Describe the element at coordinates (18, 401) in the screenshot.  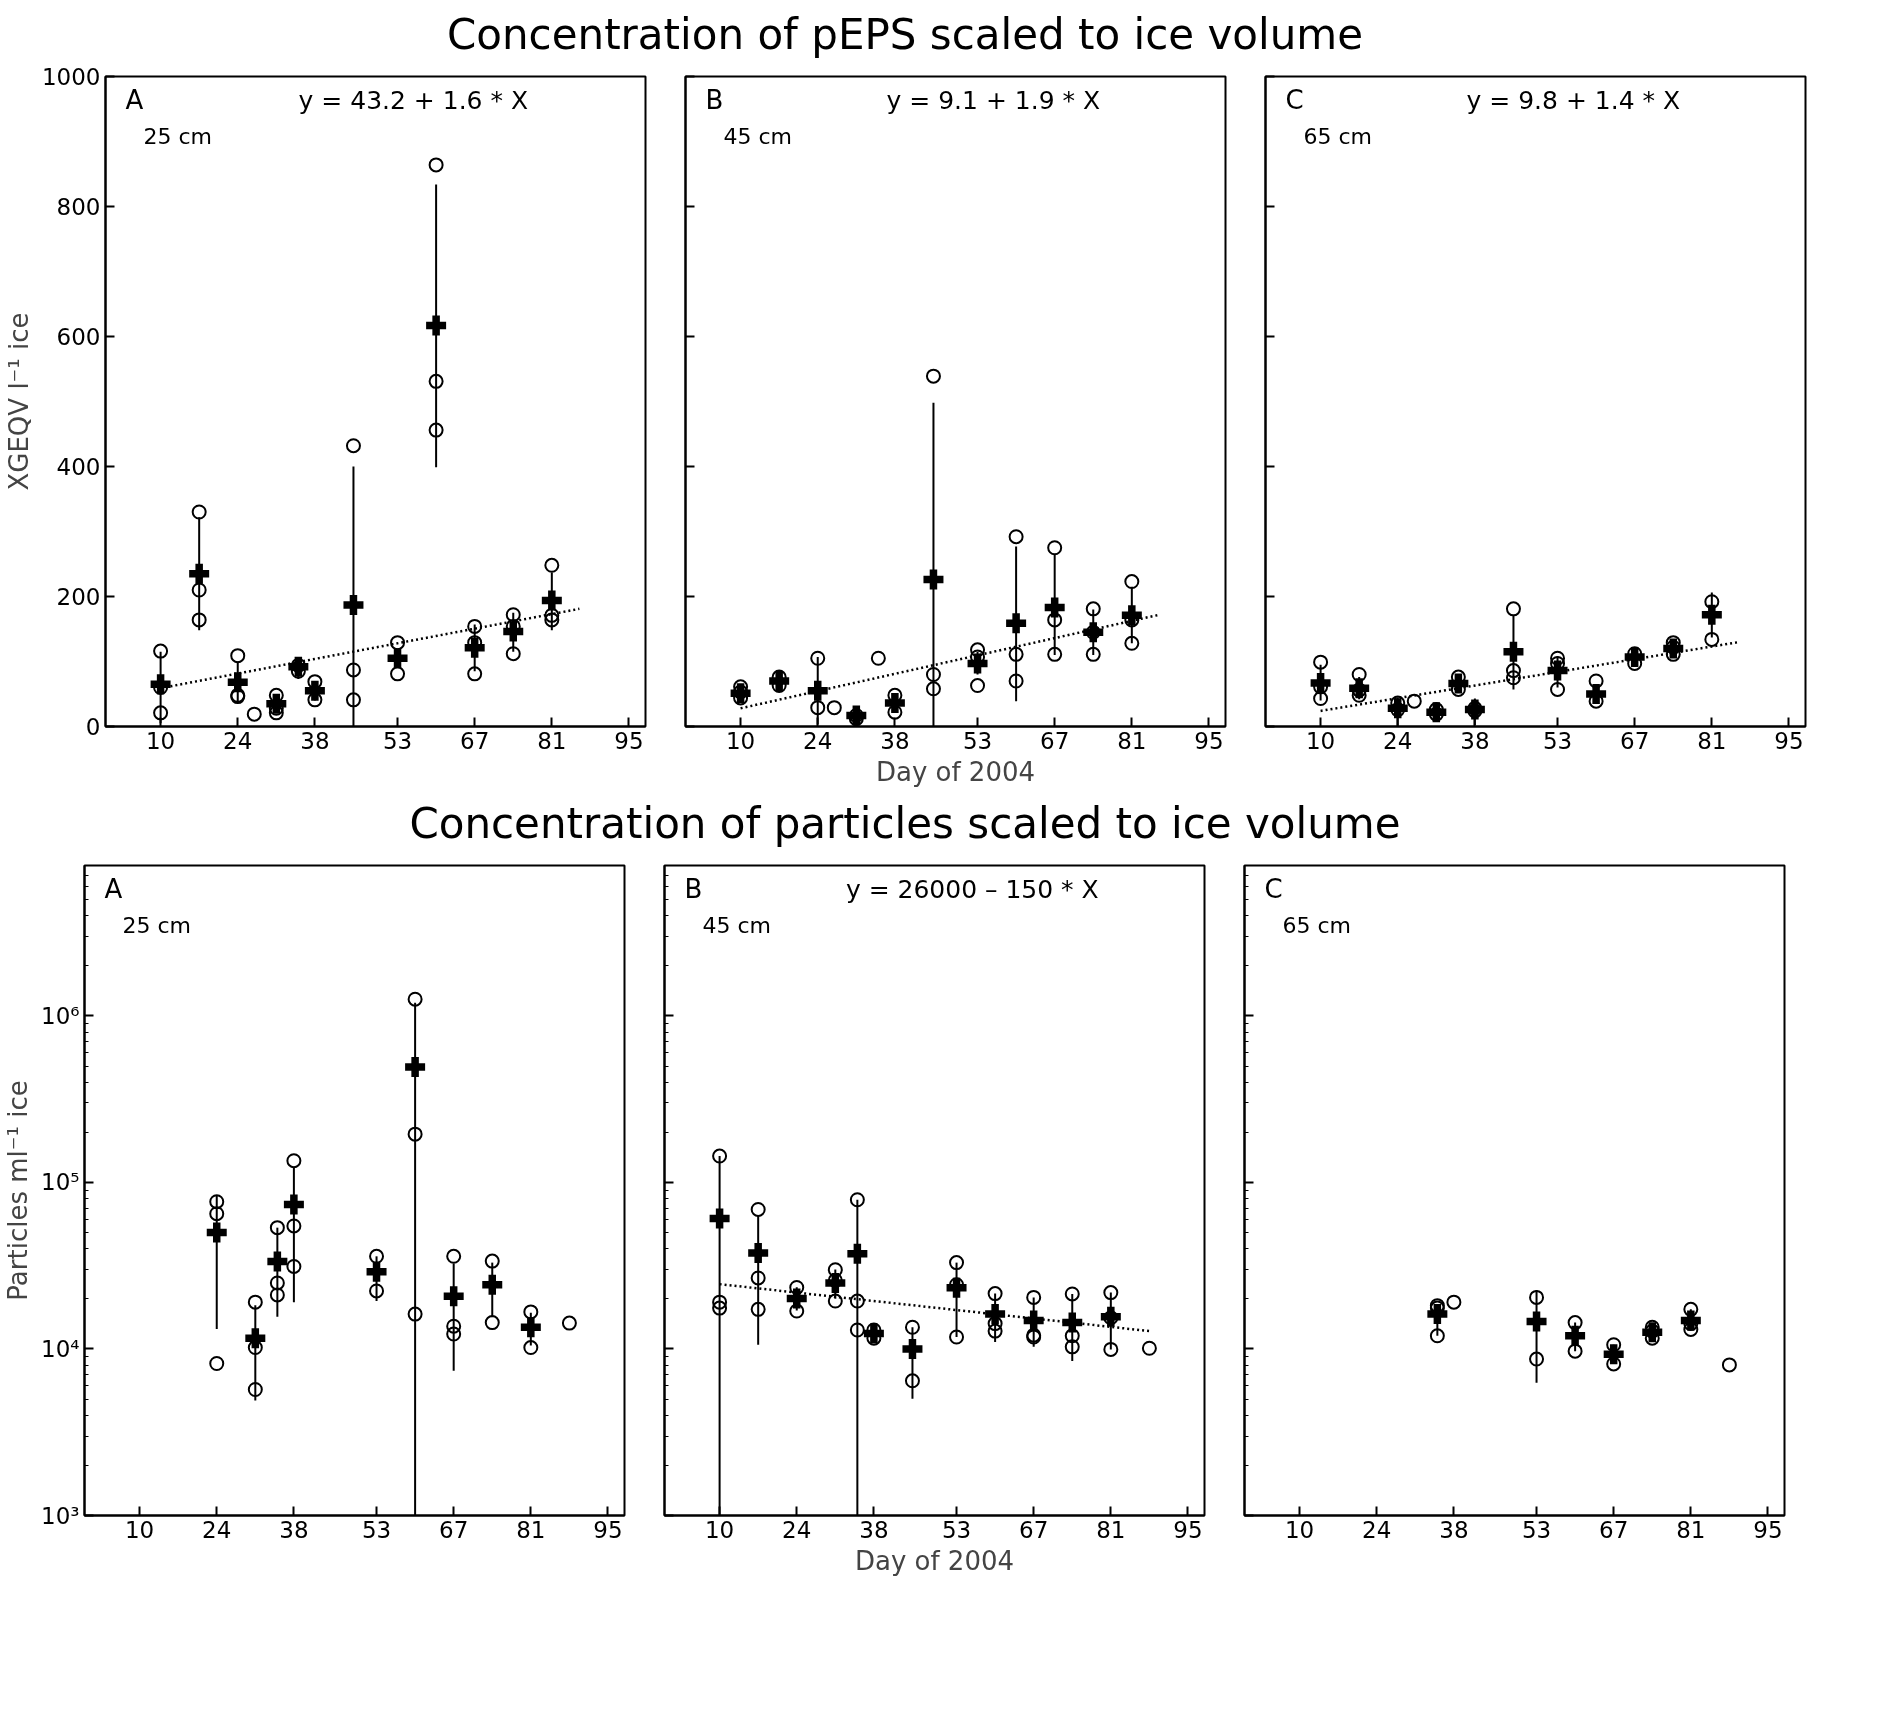
I see `y-axis-title: XGEQV l⁻¹ ice` at that location.